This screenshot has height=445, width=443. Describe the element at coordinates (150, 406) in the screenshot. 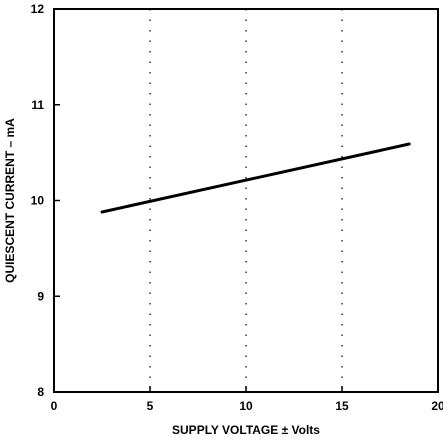

I see `x-tick-label-5: 5` at that location.